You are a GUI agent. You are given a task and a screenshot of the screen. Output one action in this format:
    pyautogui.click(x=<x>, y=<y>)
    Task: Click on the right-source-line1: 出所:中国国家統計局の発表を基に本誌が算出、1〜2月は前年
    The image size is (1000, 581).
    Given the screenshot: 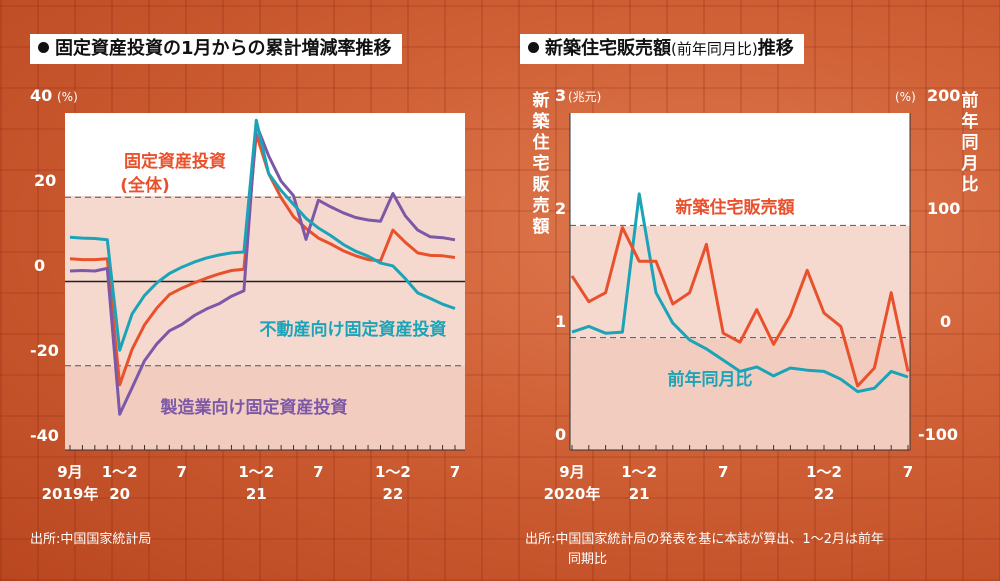 What is the action you would take?
    pyautogui.click(x=704, y=539)
    